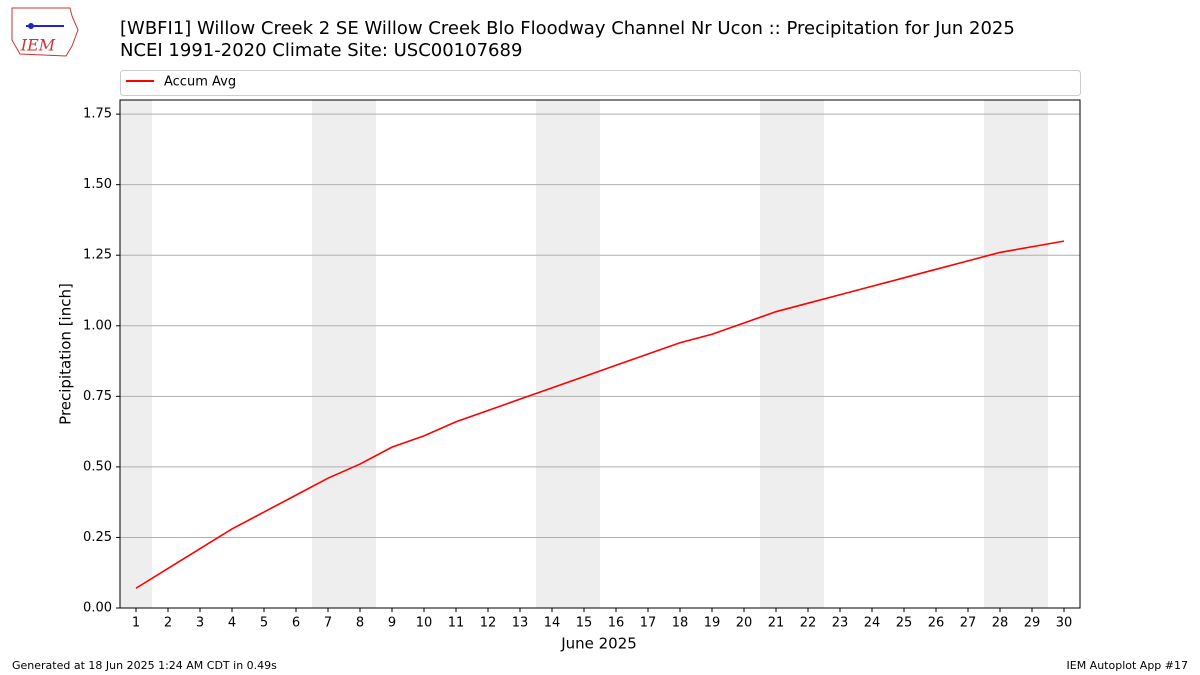 This screenshot has width=1200, height=675. What do you see at coordinates (600, 83) in the screenshot?
I see `legend-box` at bounding box center [600, 83].